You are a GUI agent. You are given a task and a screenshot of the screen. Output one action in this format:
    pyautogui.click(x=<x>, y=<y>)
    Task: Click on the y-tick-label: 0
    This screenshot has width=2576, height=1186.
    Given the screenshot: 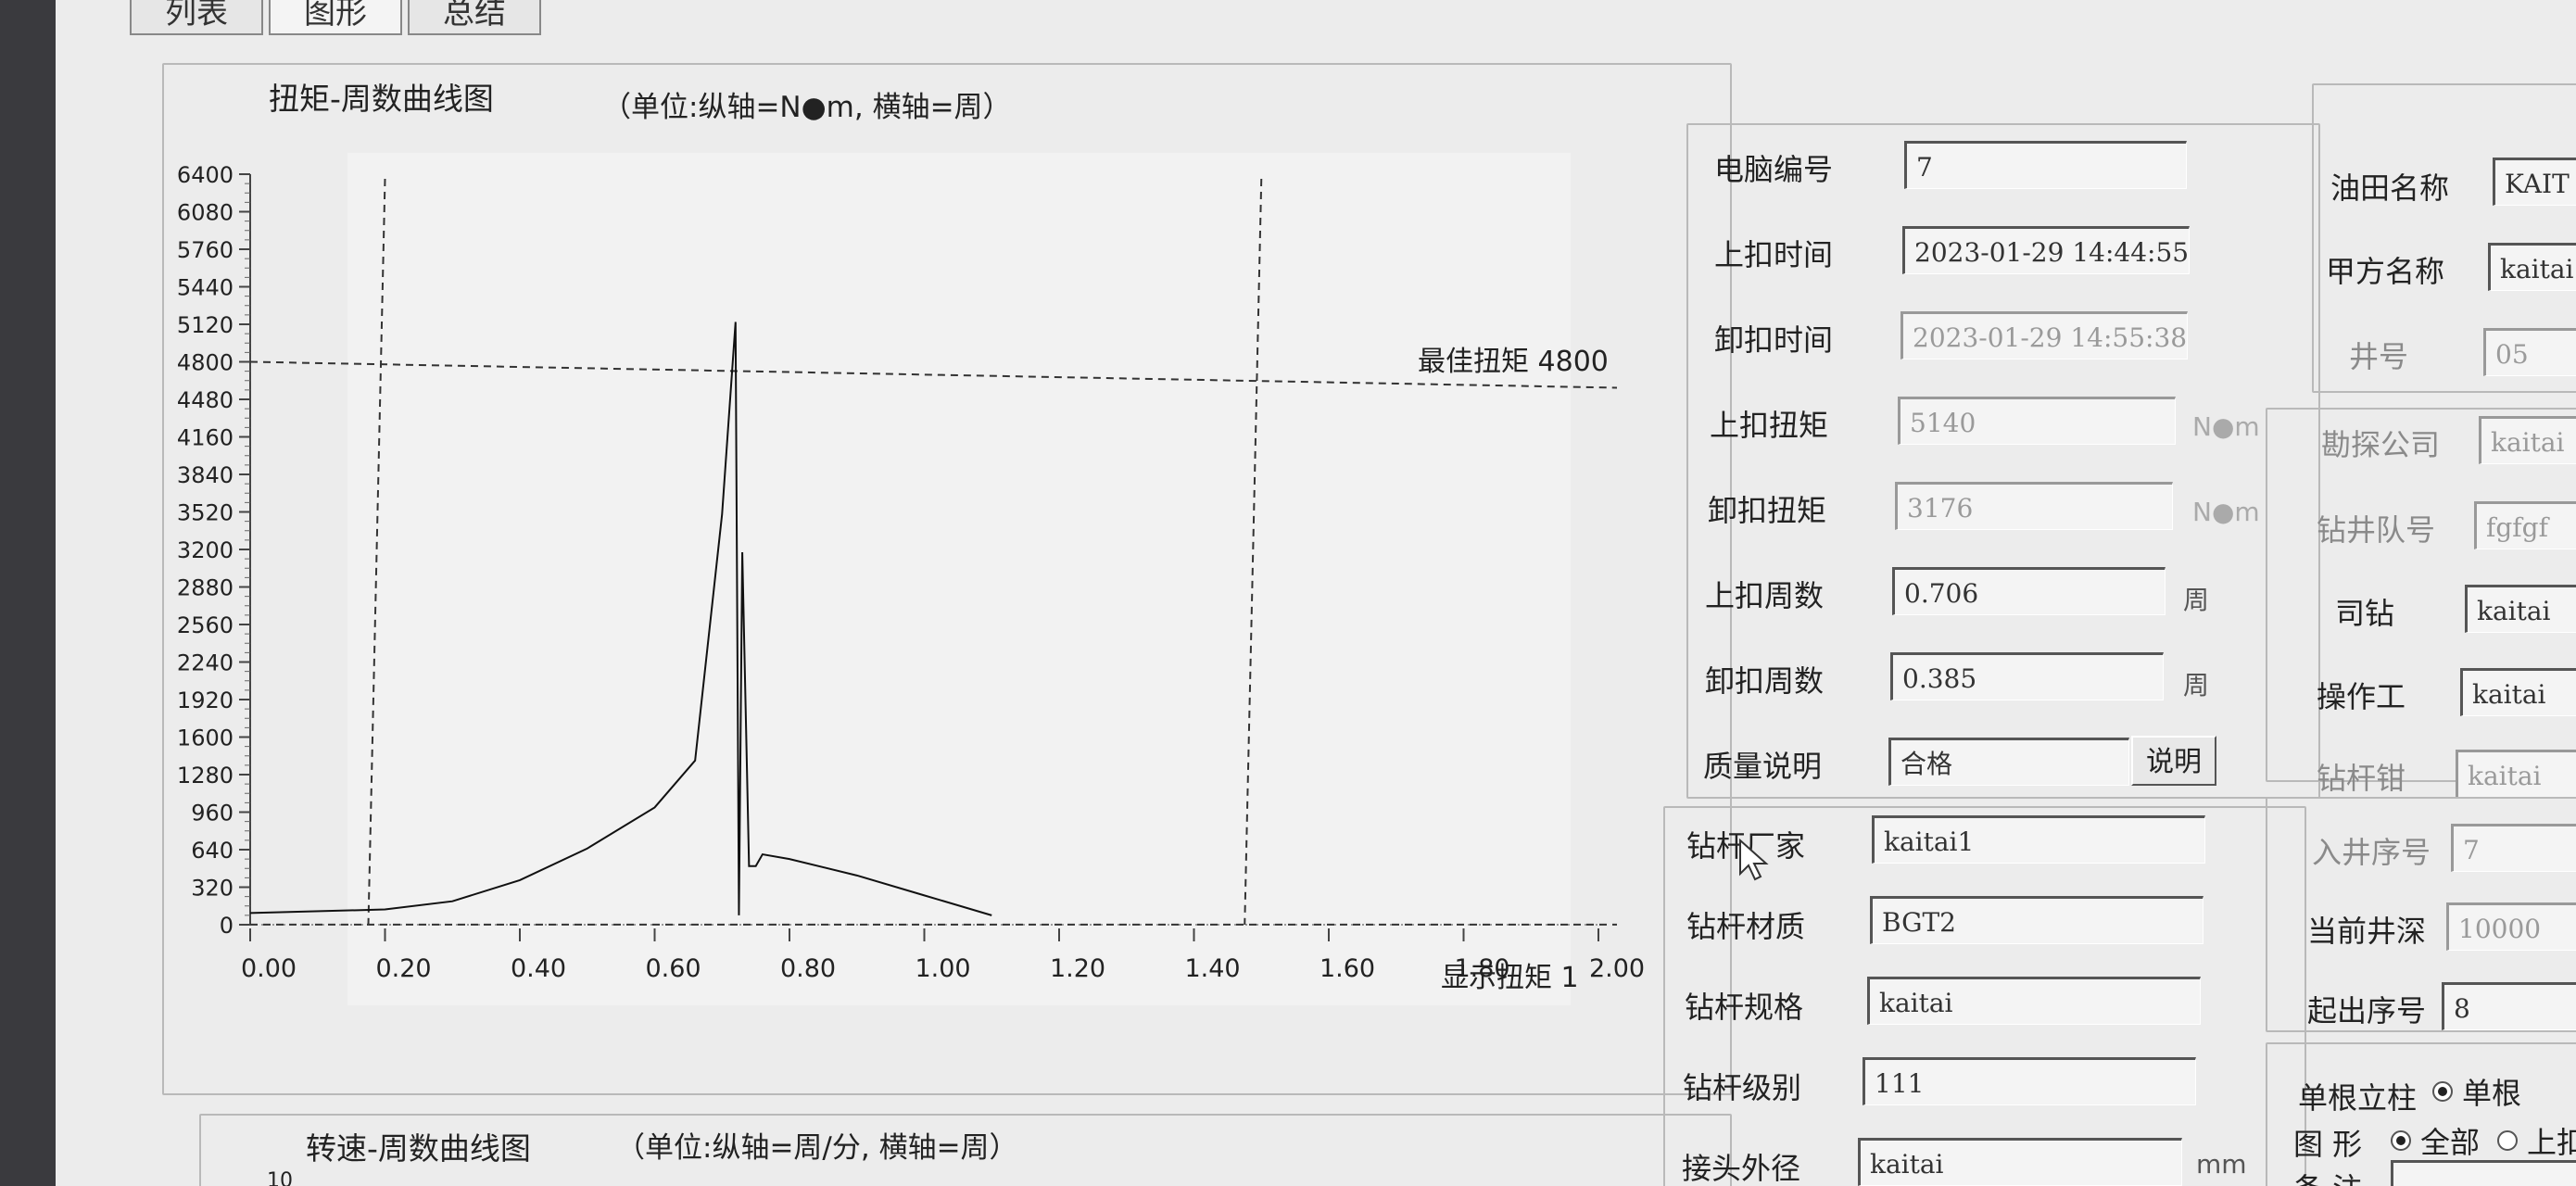 What is the action you would take?
    pyautogui.click(x=227, y=926)
    